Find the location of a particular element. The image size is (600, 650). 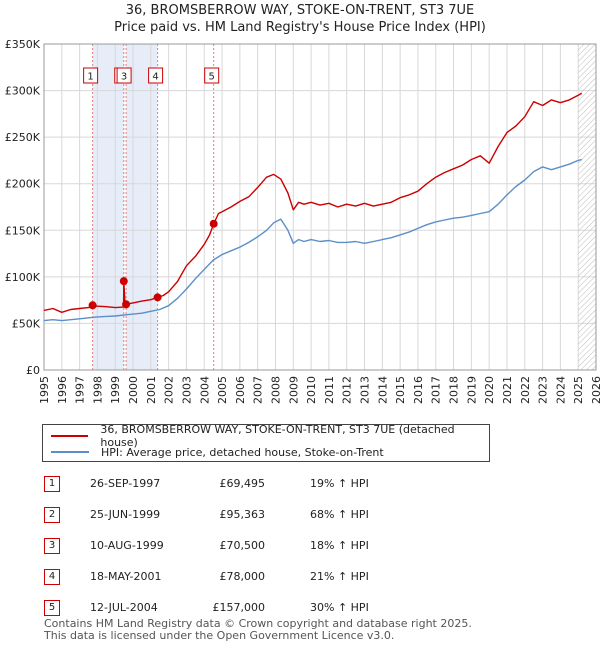

x-tick-label: 2001 is located at coordinates (151, 390).